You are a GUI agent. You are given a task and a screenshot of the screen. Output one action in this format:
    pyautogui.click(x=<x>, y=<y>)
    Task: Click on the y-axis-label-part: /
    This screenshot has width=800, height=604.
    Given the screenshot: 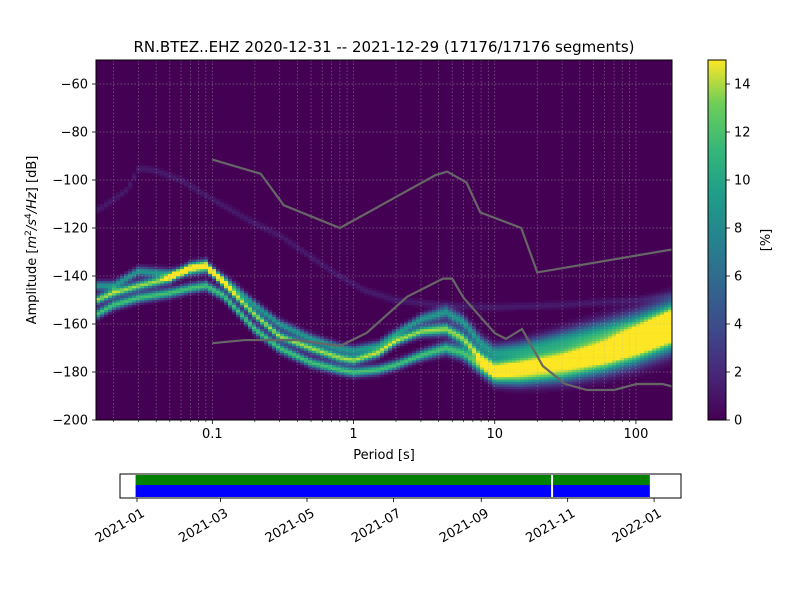 What is the action you would take?
    pyautogui.click(x=32, y=227)
    